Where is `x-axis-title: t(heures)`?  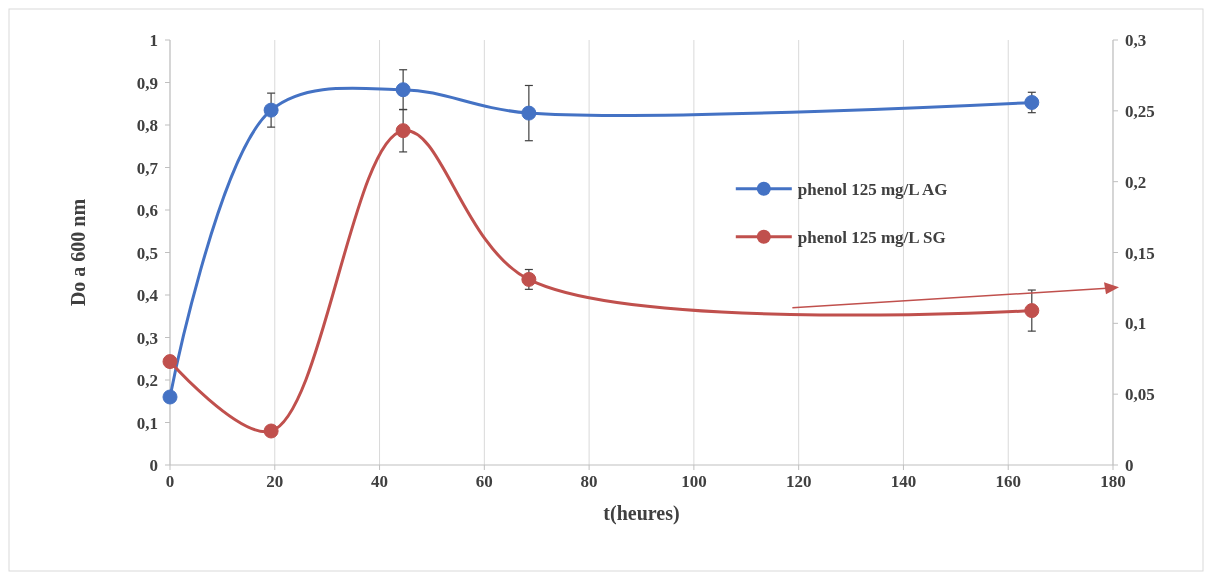 x-axis-title: t(heures) is located at coordinates (641, 513).